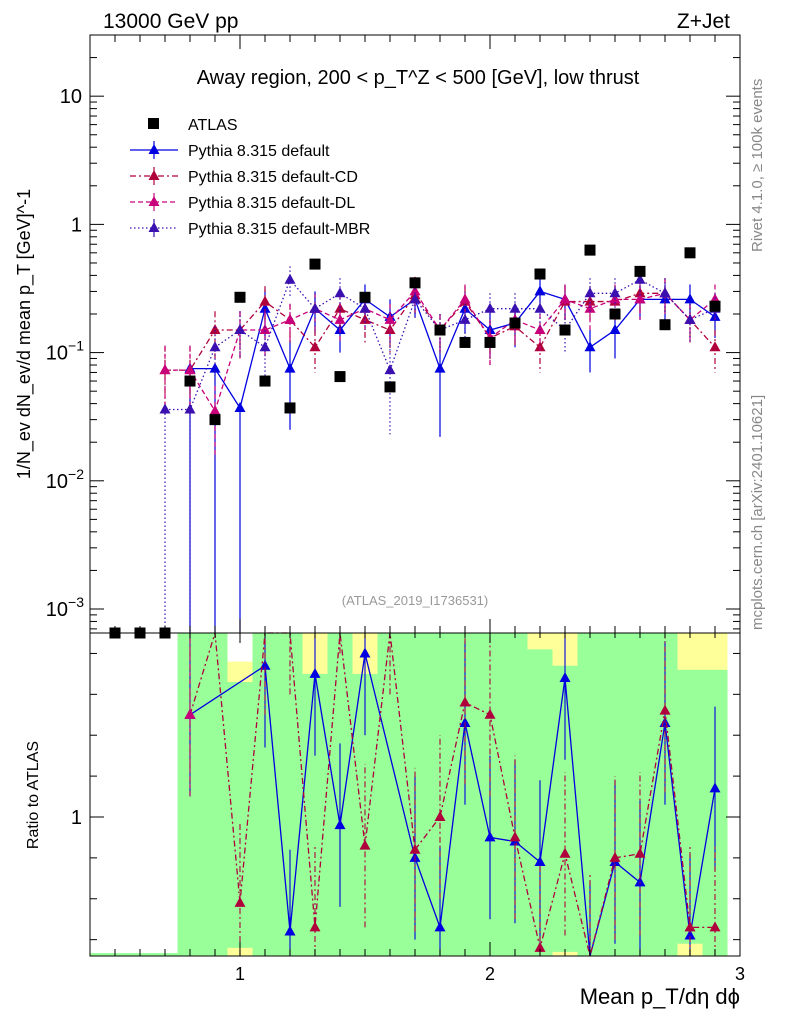 The image size is (786, 1024). Describe the element at coordinates (153, 123) in the screenshot. I see `legend-atlas-marker` at that location.